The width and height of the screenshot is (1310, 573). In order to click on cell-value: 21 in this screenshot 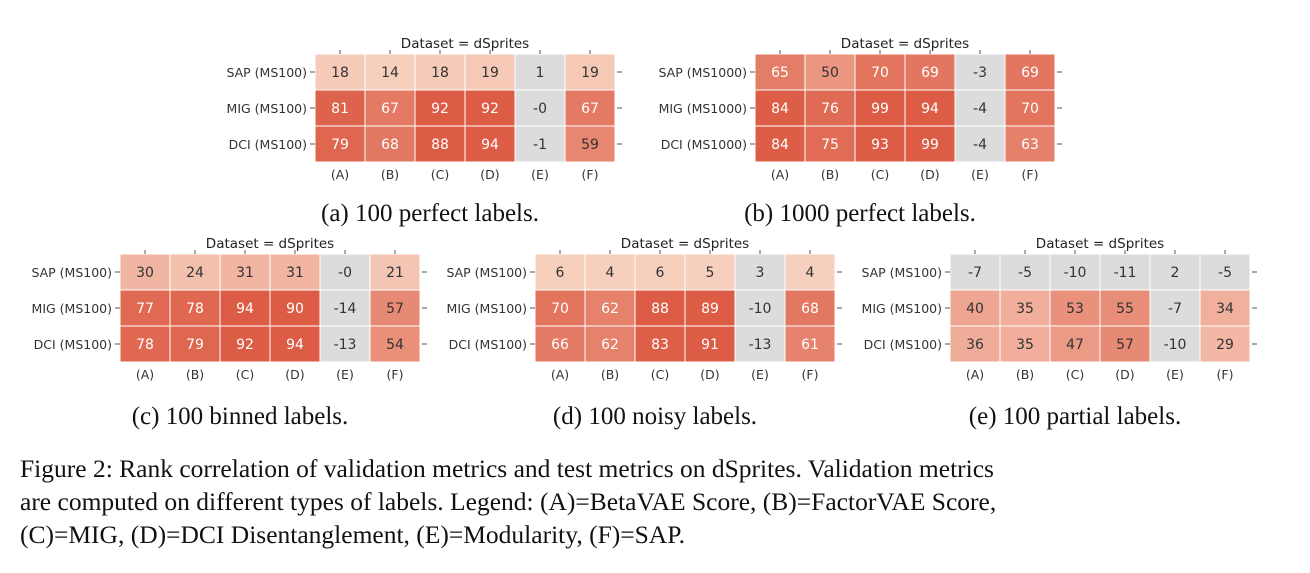, I will do `click(395, 273)`.